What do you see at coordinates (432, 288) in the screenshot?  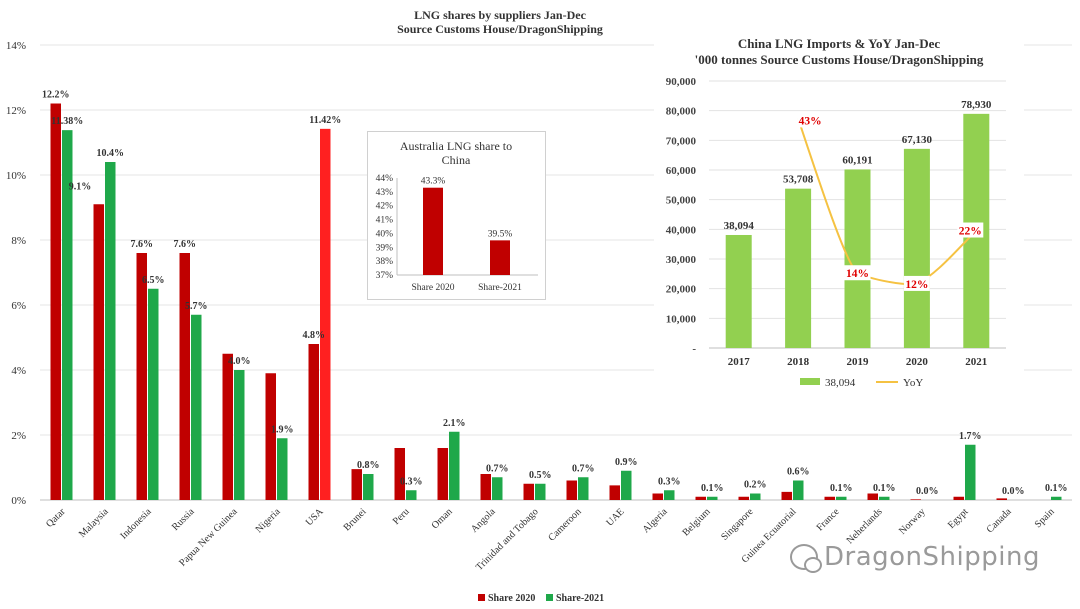 I see `inset-x-tick-label: Share 2020` at bounding box center [432, 288].